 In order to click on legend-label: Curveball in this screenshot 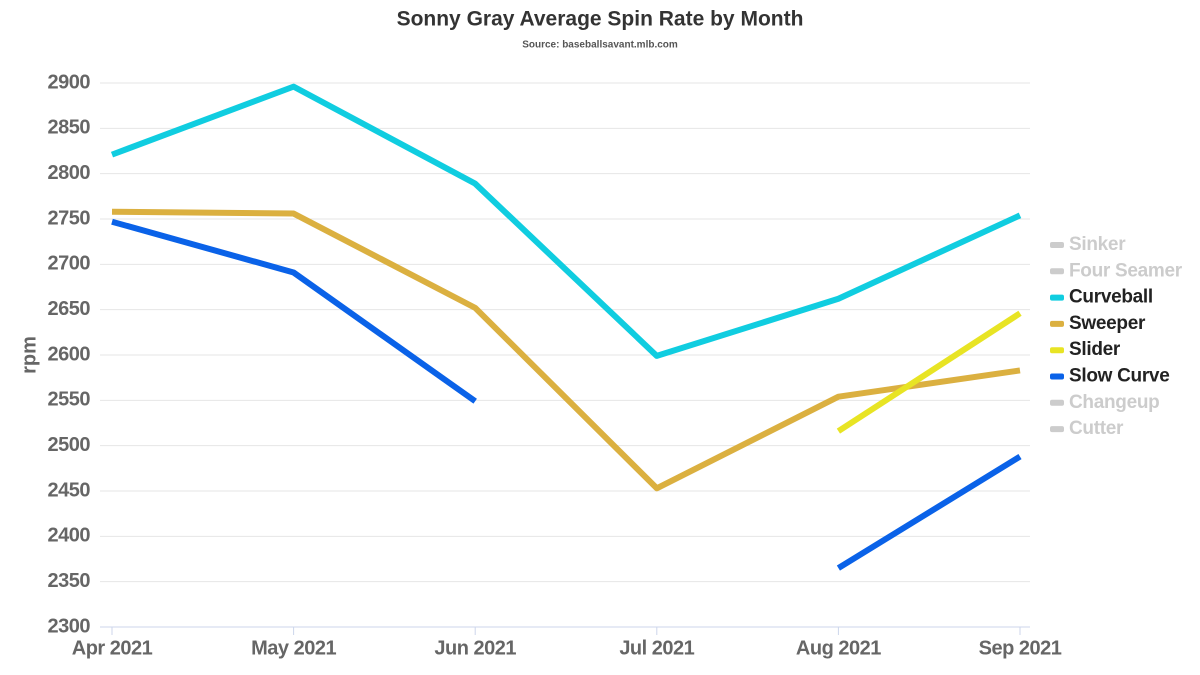, I will do `click(1111, 297)`.